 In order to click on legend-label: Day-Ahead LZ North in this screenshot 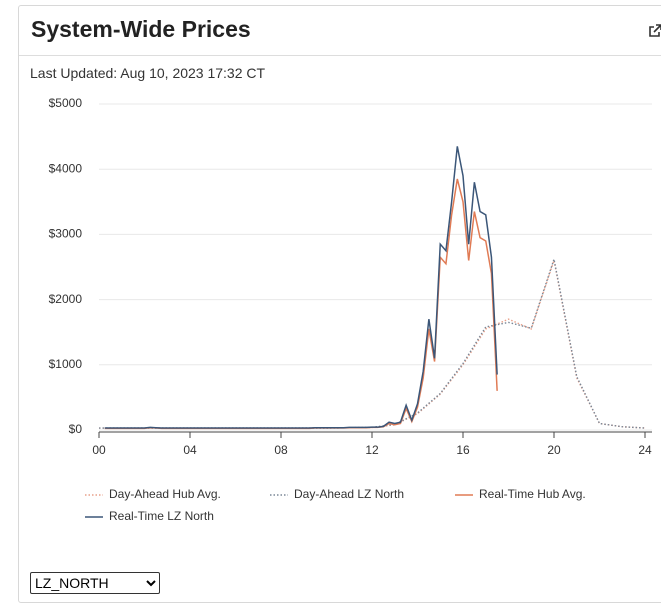, I will do `click(349, 494)`.